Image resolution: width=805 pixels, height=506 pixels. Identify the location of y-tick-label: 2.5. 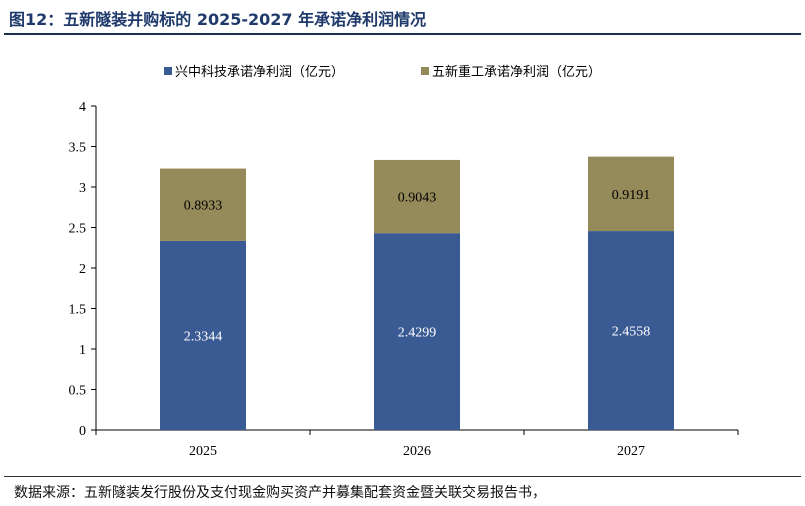
(78, 229).